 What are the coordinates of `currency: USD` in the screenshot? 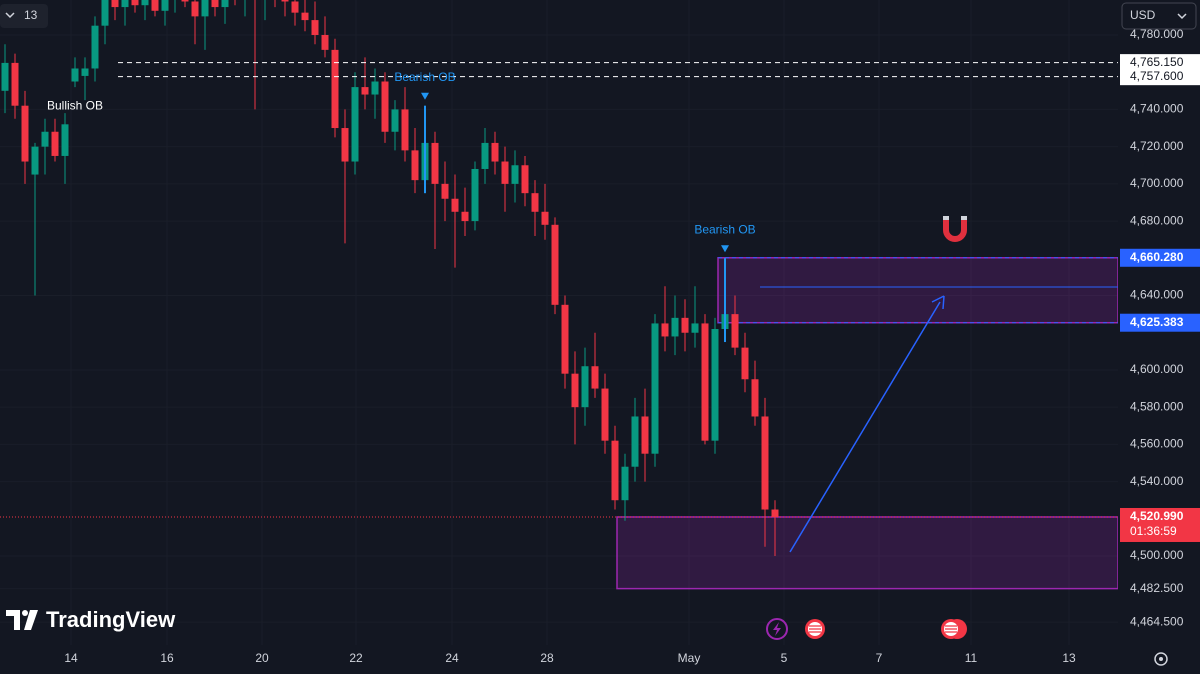 It's located at (1143, 15).